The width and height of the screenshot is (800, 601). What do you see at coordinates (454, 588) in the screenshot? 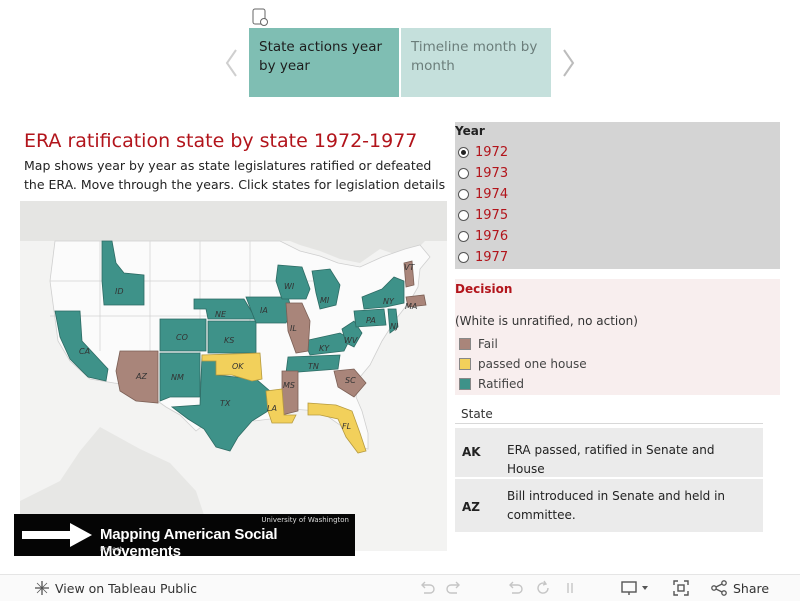
I see `redo-icon` at bounding box center [454, 588].